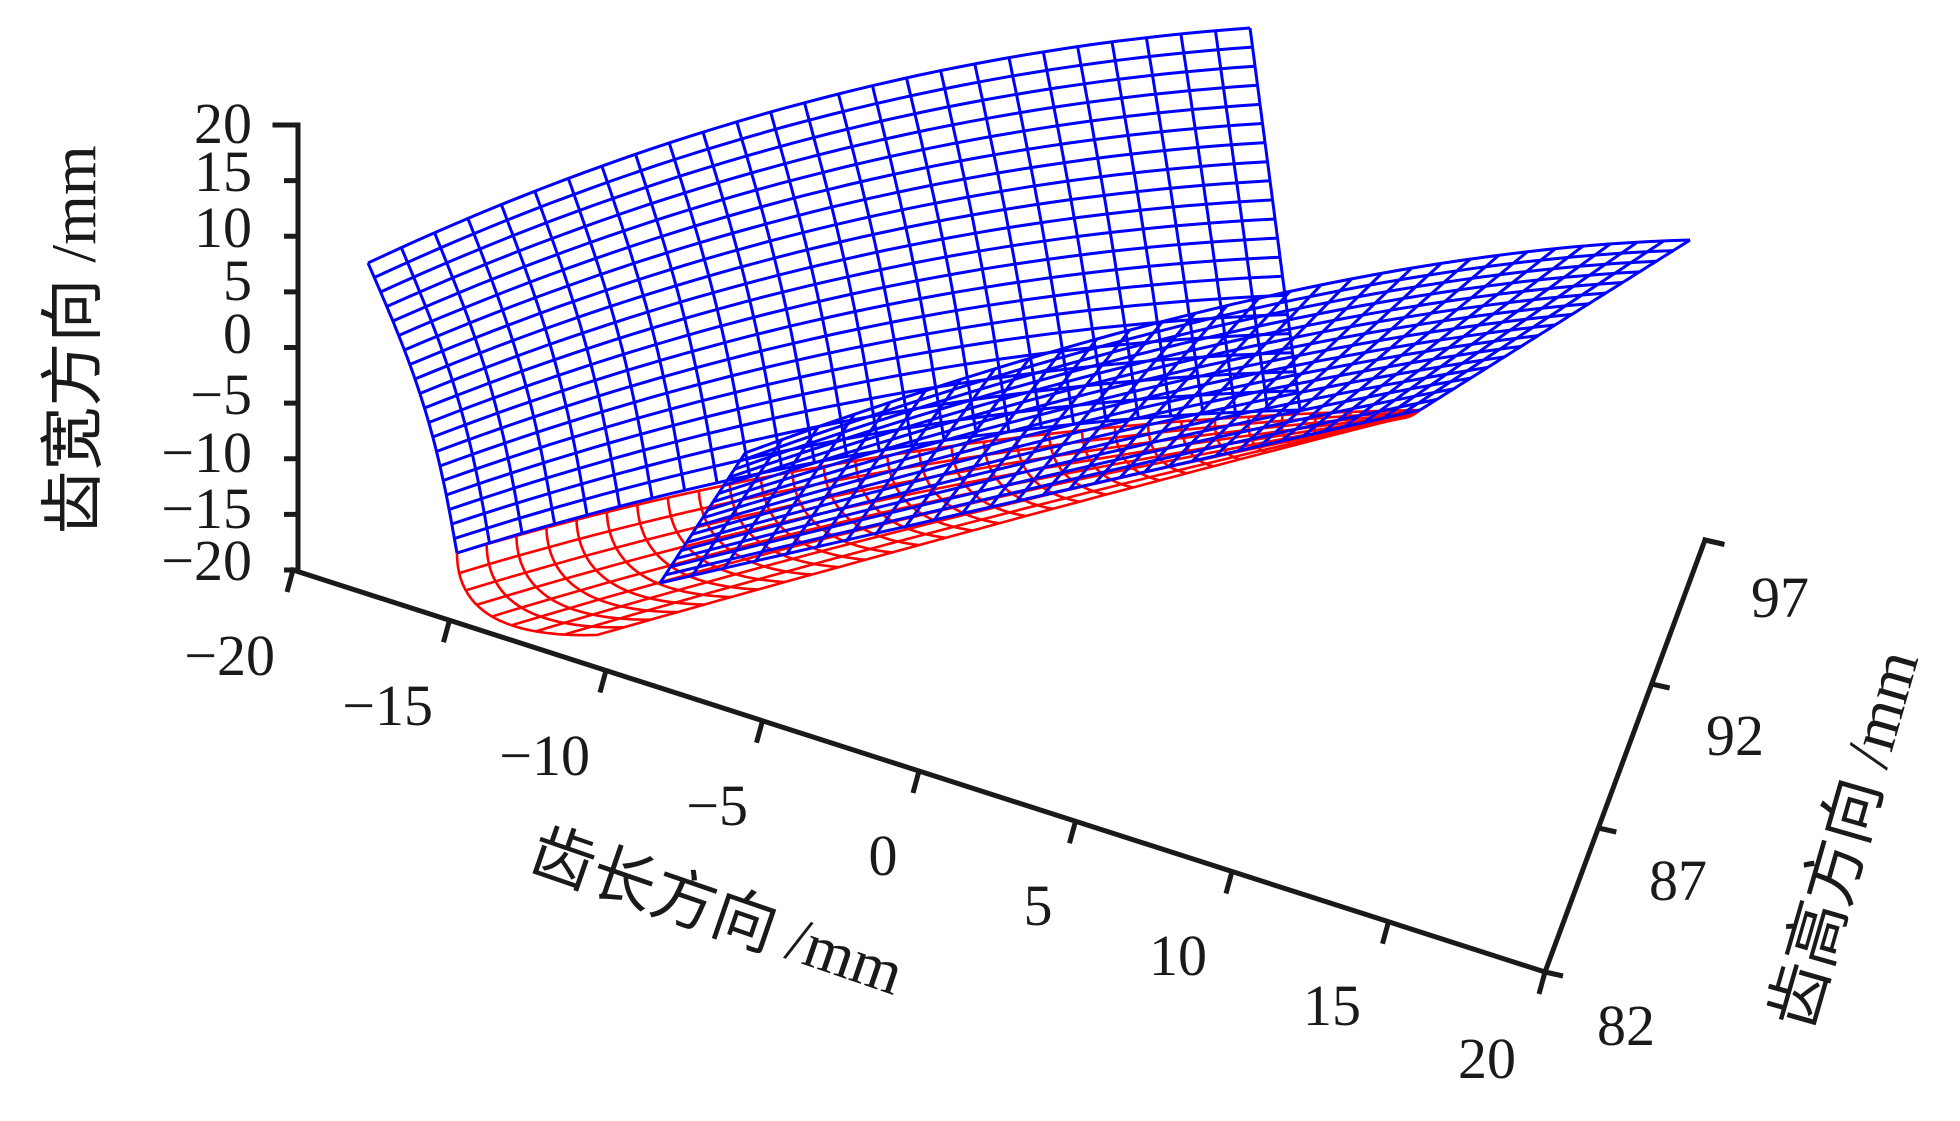 This screenshot has height=1121, width=1960. I want to click on length-tick-label: 20, so click(1487, 1058).